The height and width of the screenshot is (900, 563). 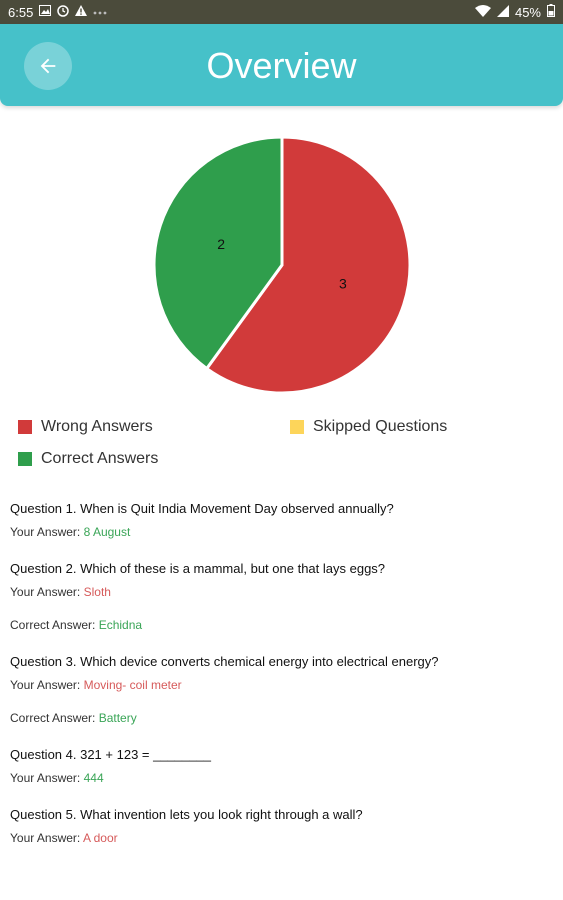 What do you see at coordinates (297, 427) in the screenshot?
I see `legend-swatch-skipped` at bounding box center [297, 427].